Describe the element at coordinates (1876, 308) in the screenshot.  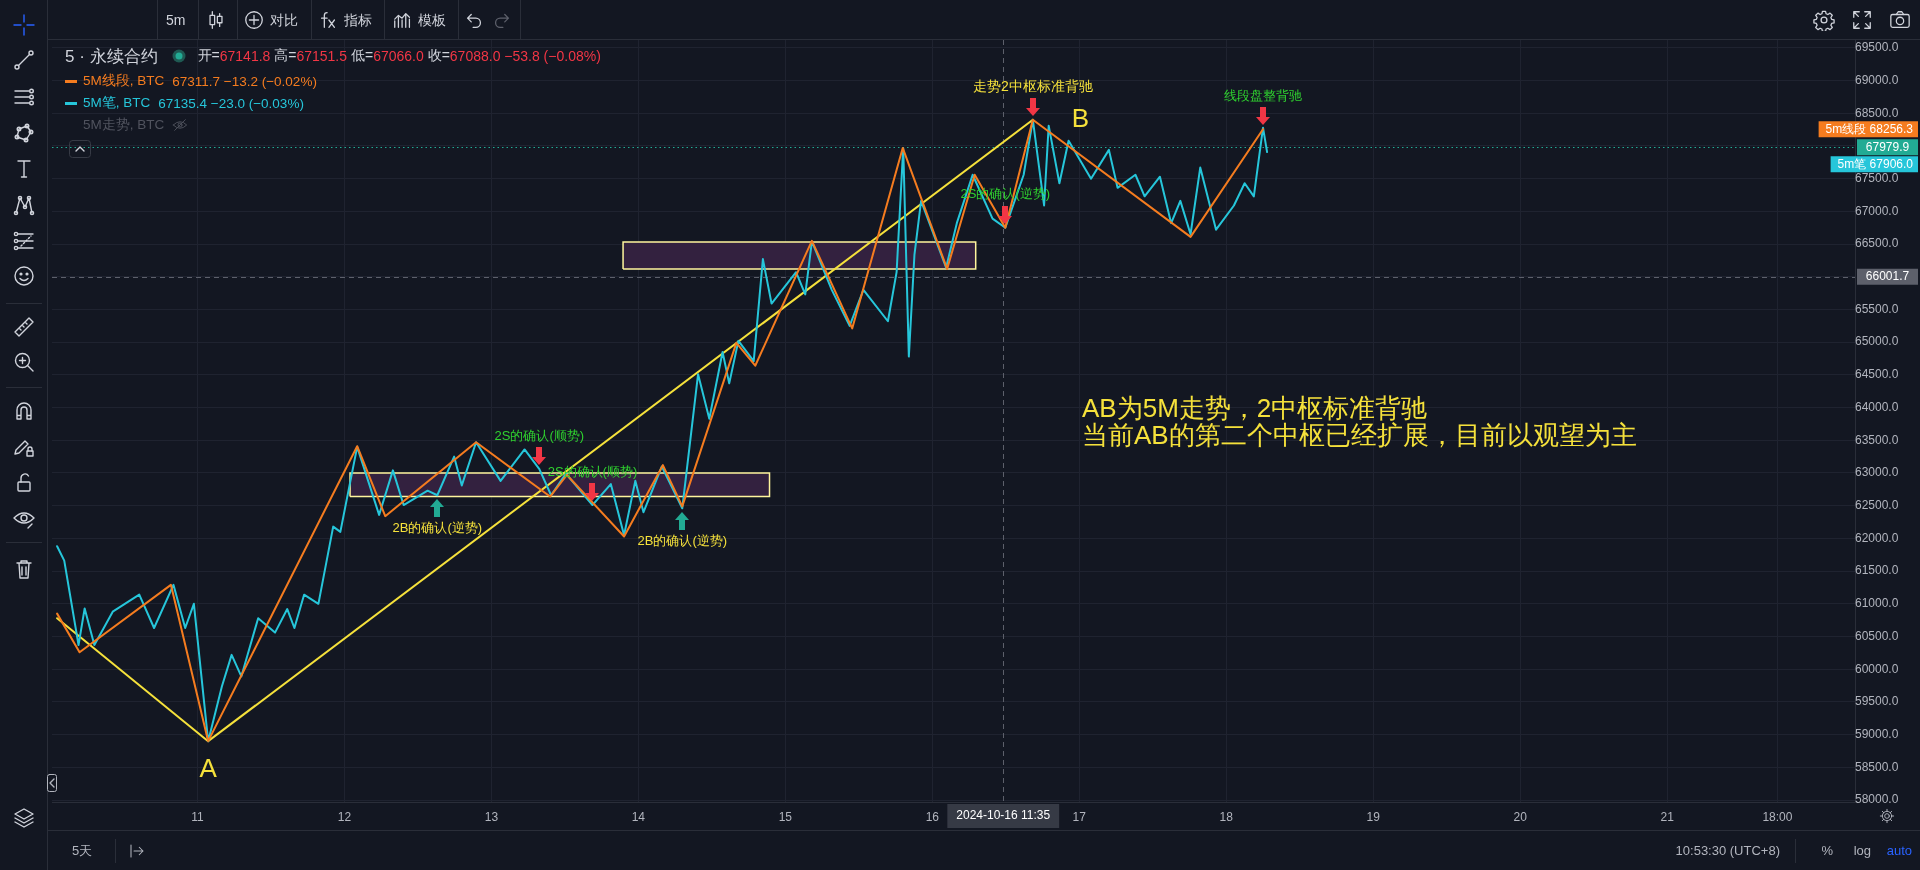
I see `y-tick-label: 65500.0` at that location.